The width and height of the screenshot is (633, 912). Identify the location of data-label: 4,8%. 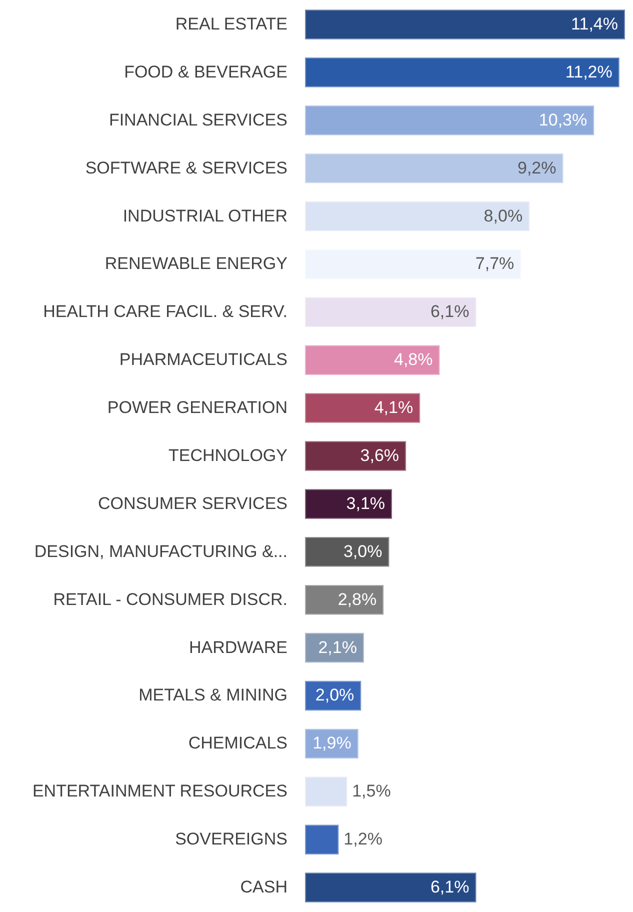
(413, 360).